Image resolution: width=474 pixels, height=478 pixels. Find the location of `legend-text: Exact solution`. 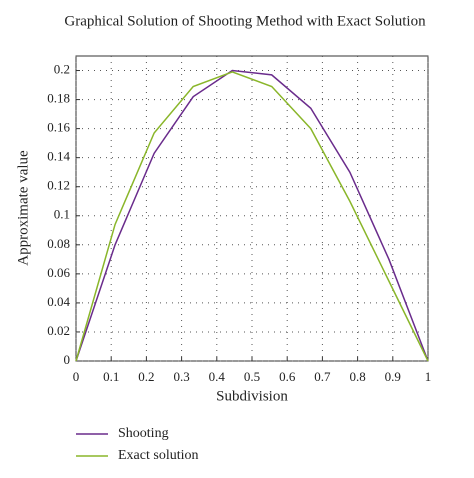

legend-text: Exact solution is located at coordinates (158, 455).